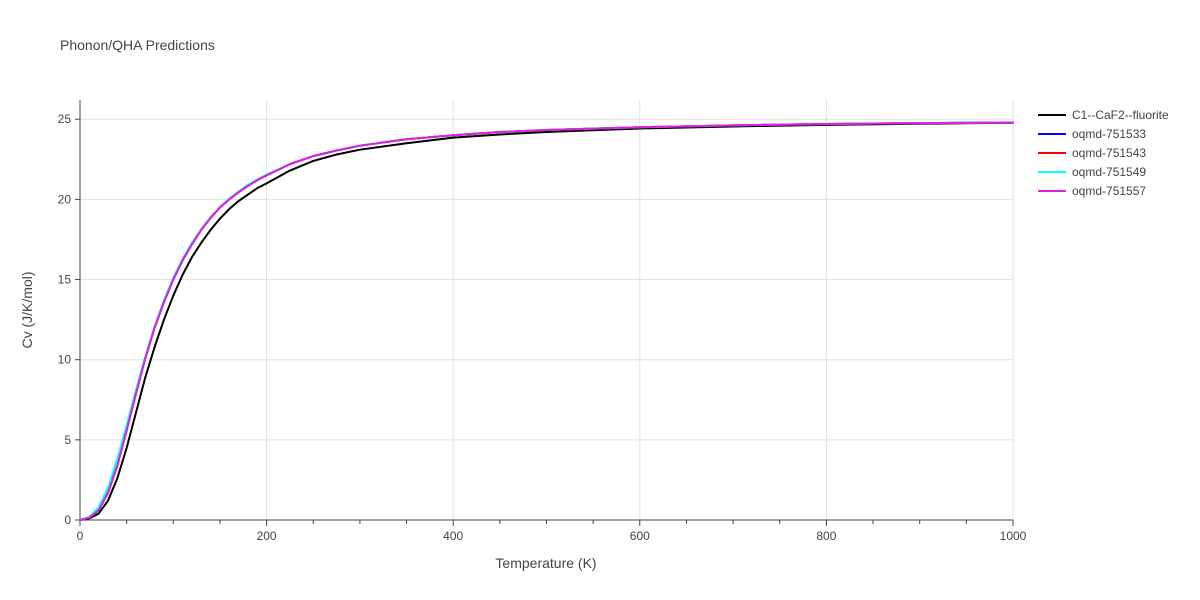 The width and height of the screenshot is (1200, 600). What do you see at coordinates (65, 199) in the screenshot?
I see `y-tick-label: 20` at bounding box center [65, 199].